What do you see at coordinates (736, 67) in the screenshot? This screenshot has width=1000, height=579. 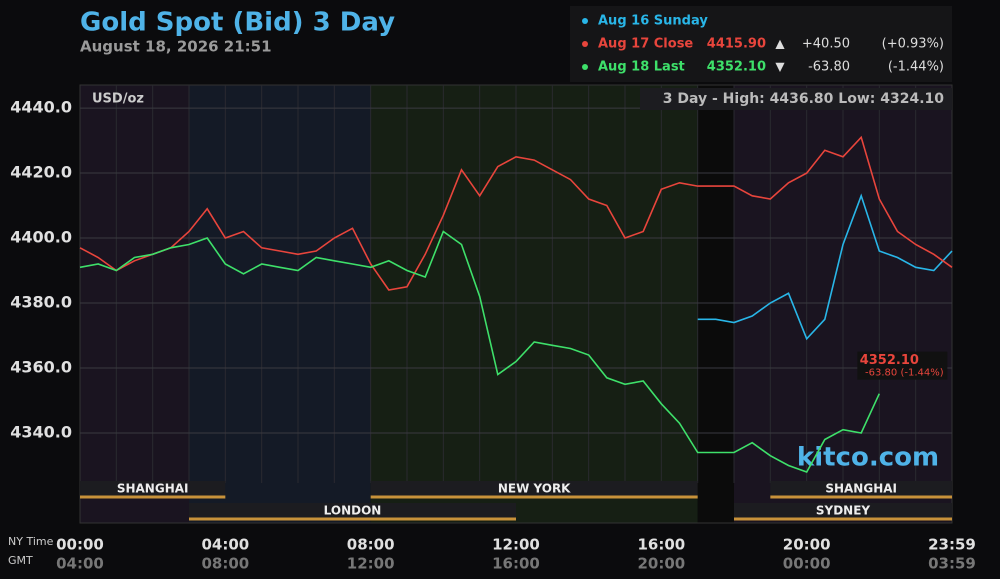 I see `legend-price: 4352.10` at bounding box center [736, 67].